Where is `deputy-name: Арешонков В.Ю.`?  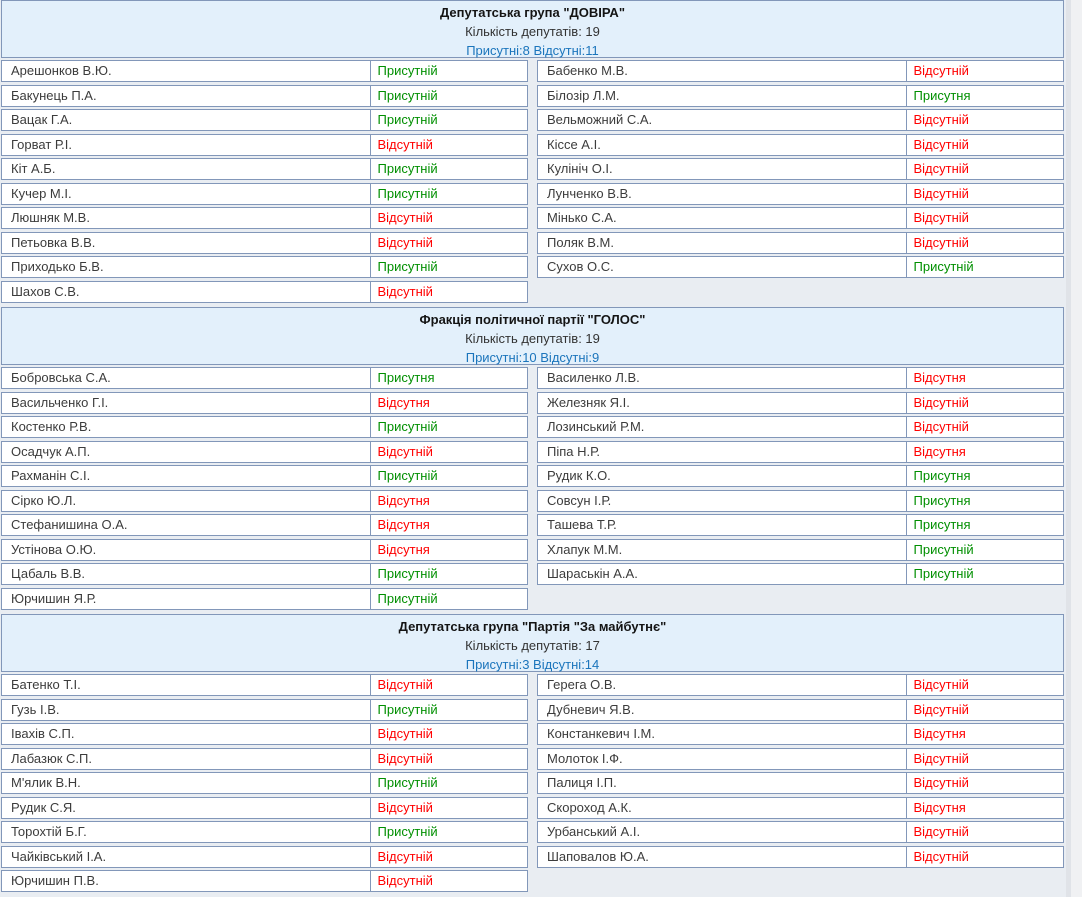 deputy-name: Арешонков В.Ю. is located at coordinates (61, 70).